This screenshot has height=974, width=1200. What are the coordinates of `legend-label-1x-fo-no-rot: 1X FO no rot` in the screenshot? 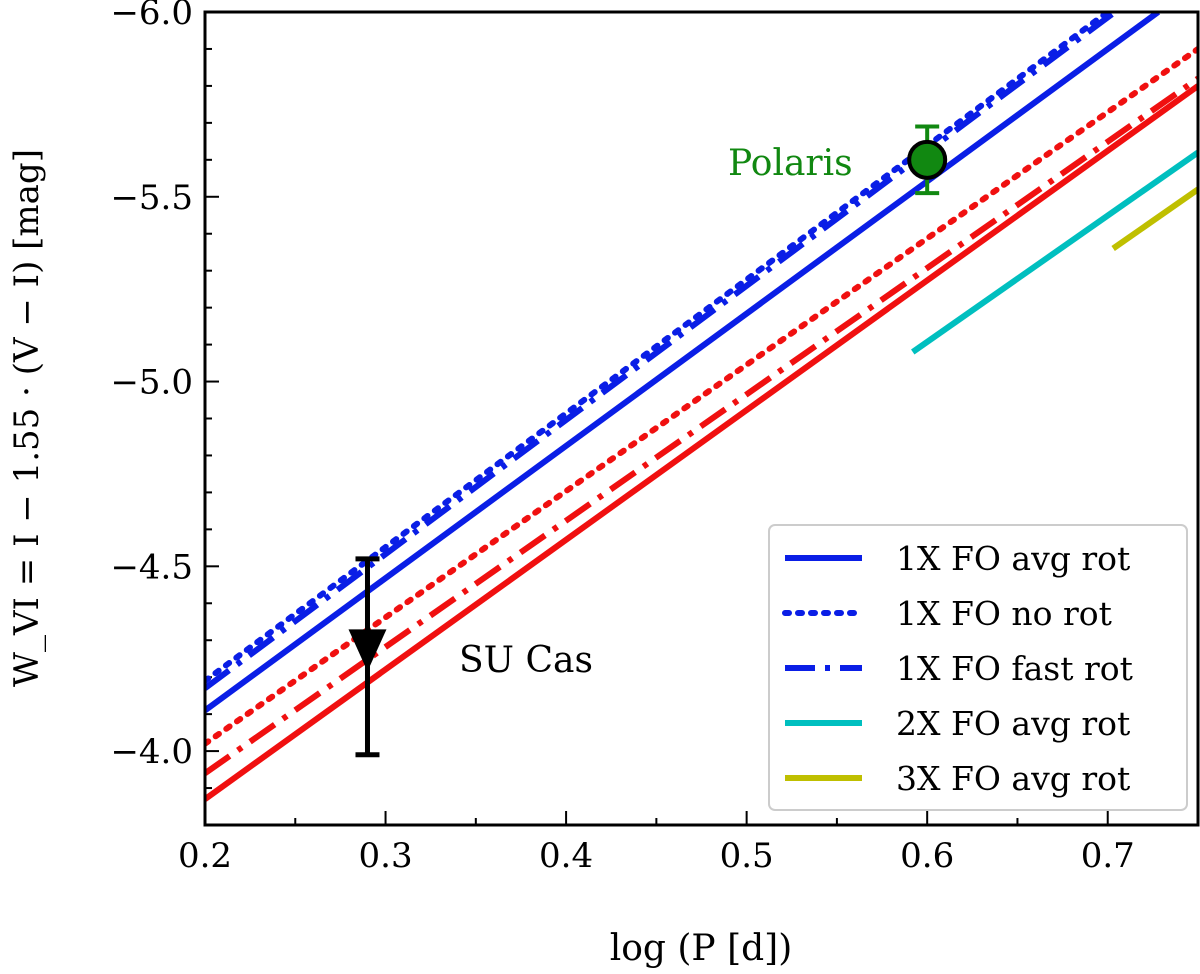 It's located at (1004, 613).